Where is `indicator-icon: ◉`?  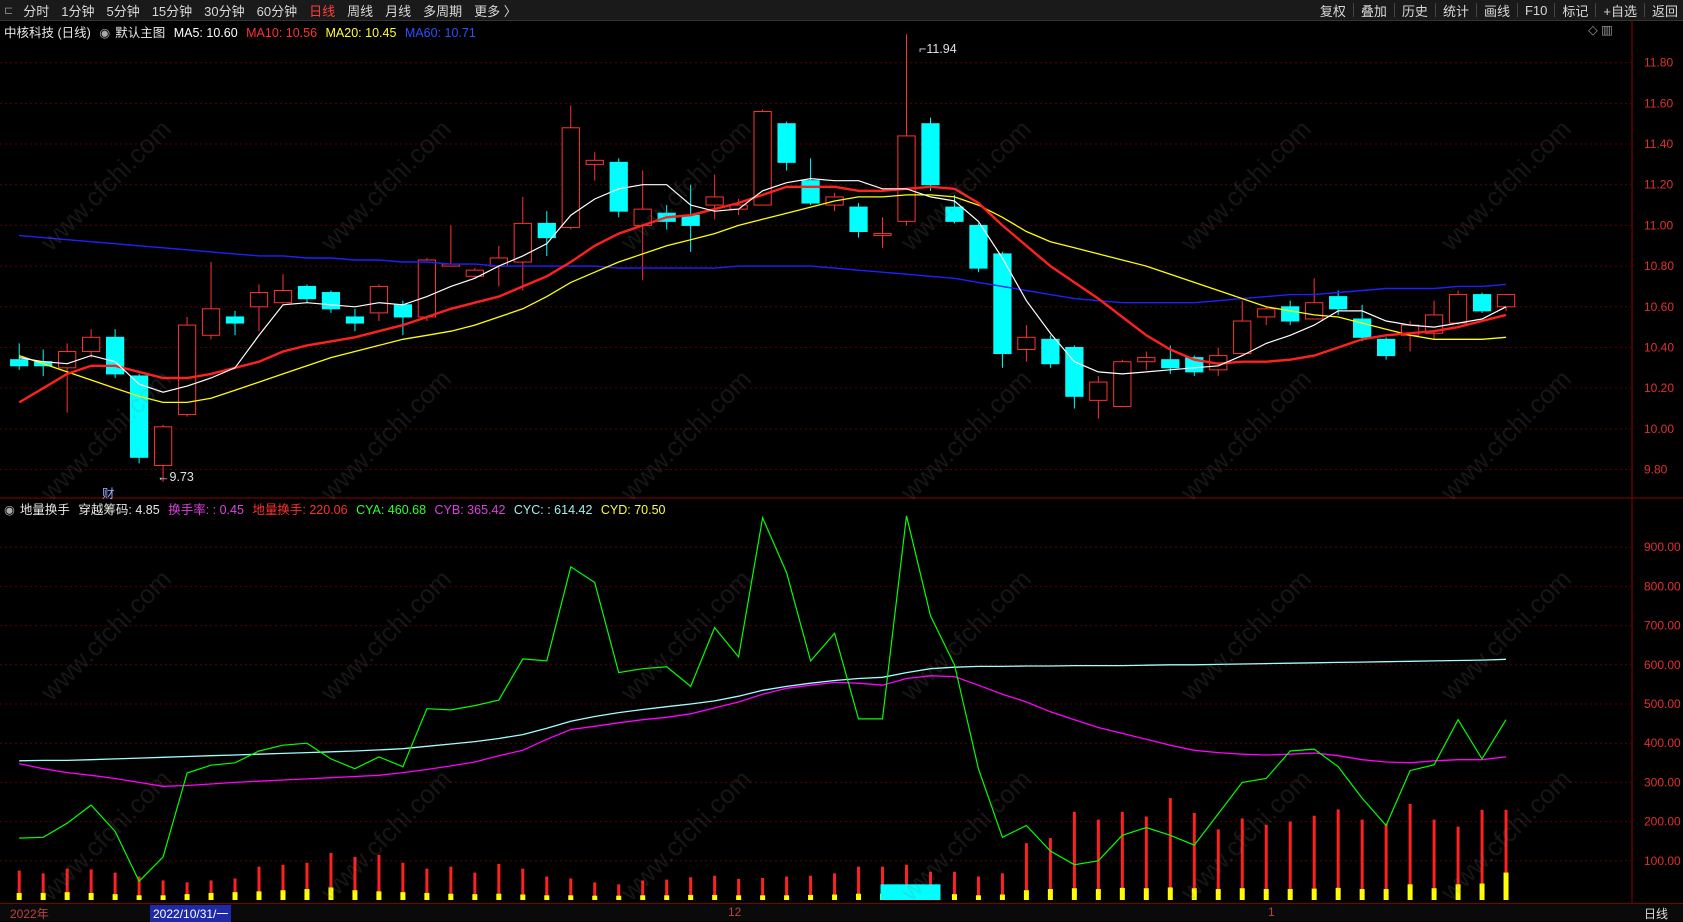 indicator-icon: ◉ is located at coordinates (9, 510).